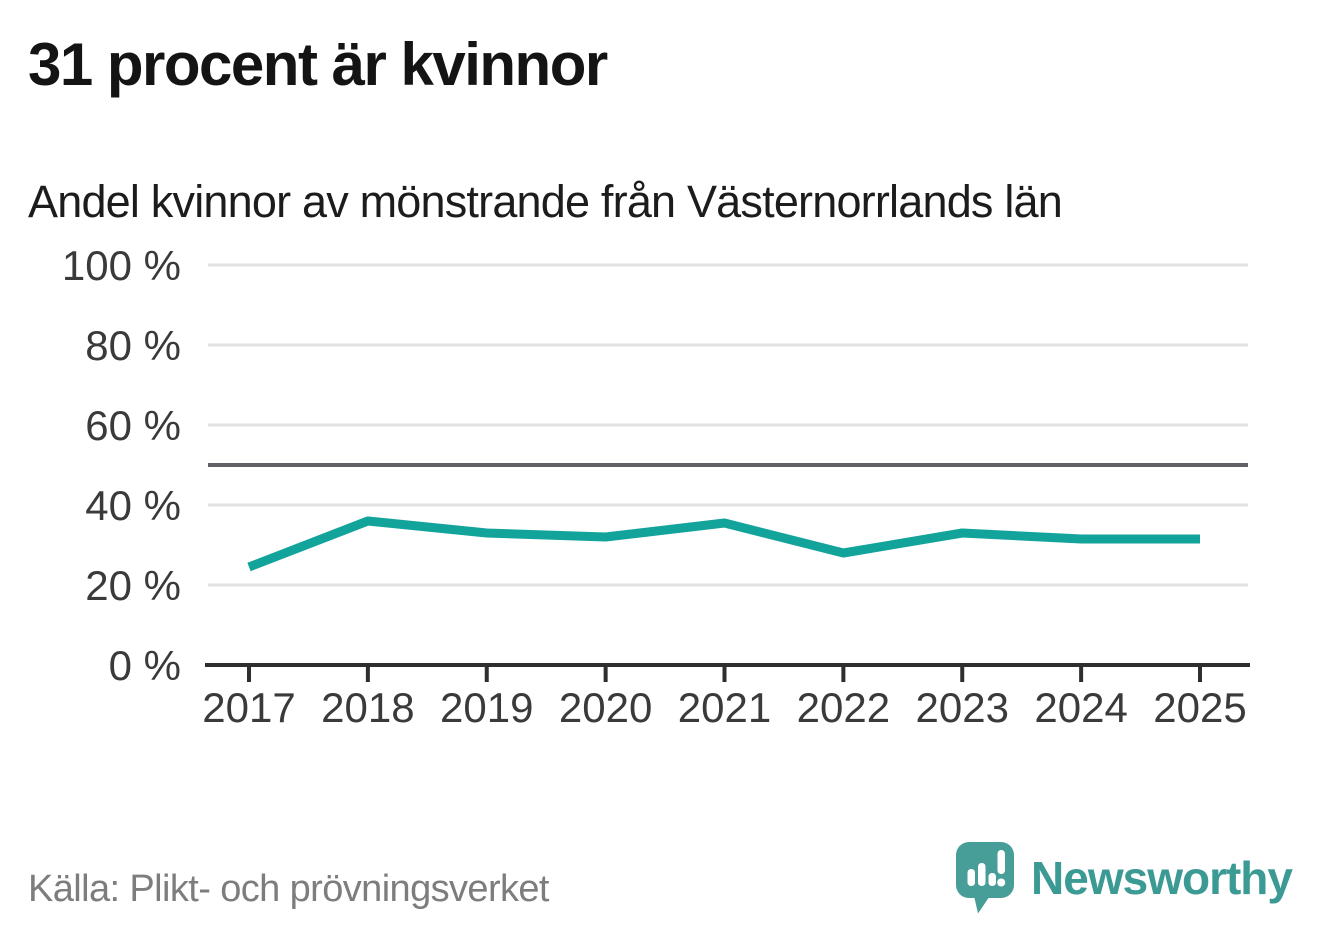  What do you see at coordinates (133, 505) in the screenshot?
I see `y-tick-label-40: 40 %` at bounding box center [133, 505].